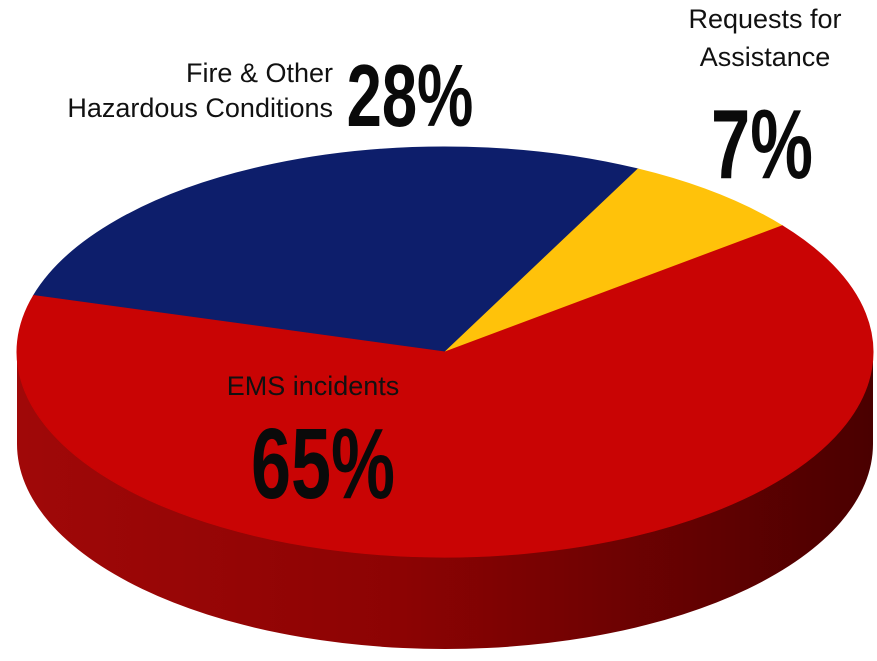 This screenshot has width=877, height=661. I want to click on slice-label-line: EMS incidents, so click(313, 386).